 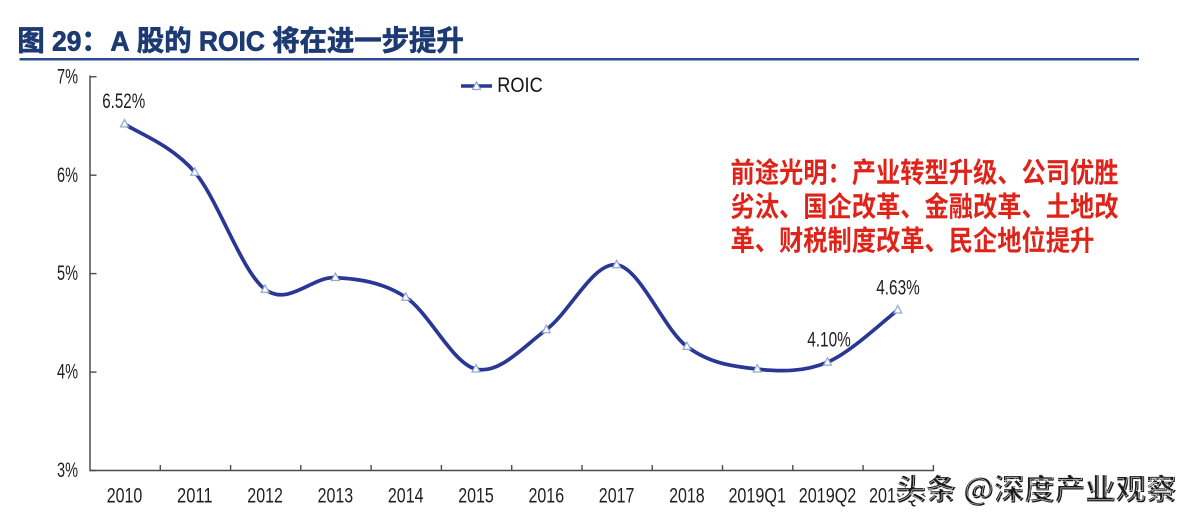 What do you see at coordinates (757, 495) in the screenshot?
I see `svg-text: 2019Q1` at bounding box center [757, 495].